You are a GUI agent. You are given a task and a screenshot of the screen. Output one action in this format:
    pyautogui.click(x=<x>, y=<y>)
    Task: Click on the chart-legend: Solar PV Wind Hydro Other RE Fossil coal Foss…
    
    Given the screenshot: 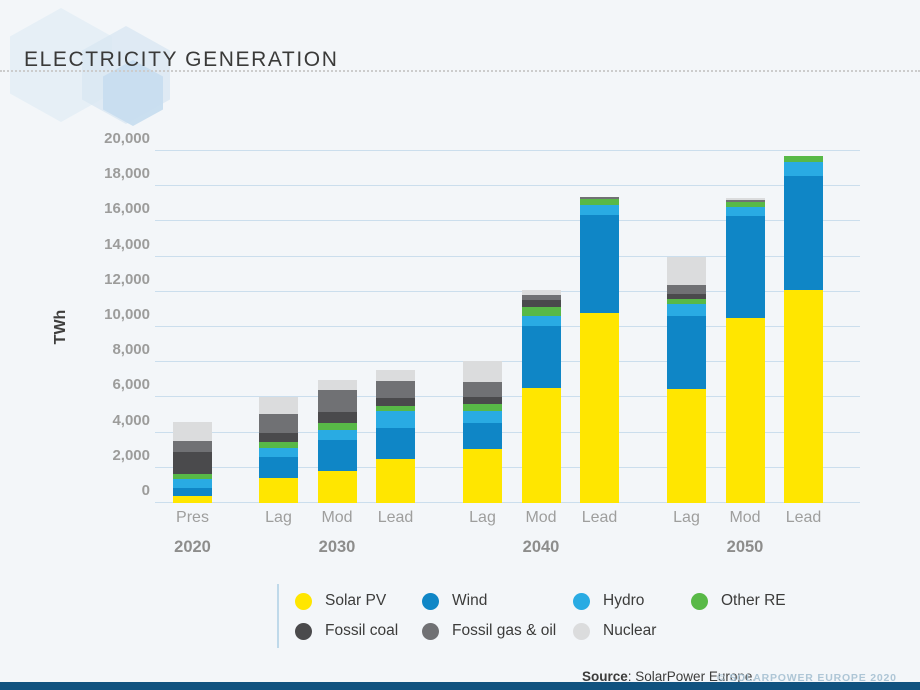 What is the action you would take?
    pyautogui.click(x=583, y=616)
    